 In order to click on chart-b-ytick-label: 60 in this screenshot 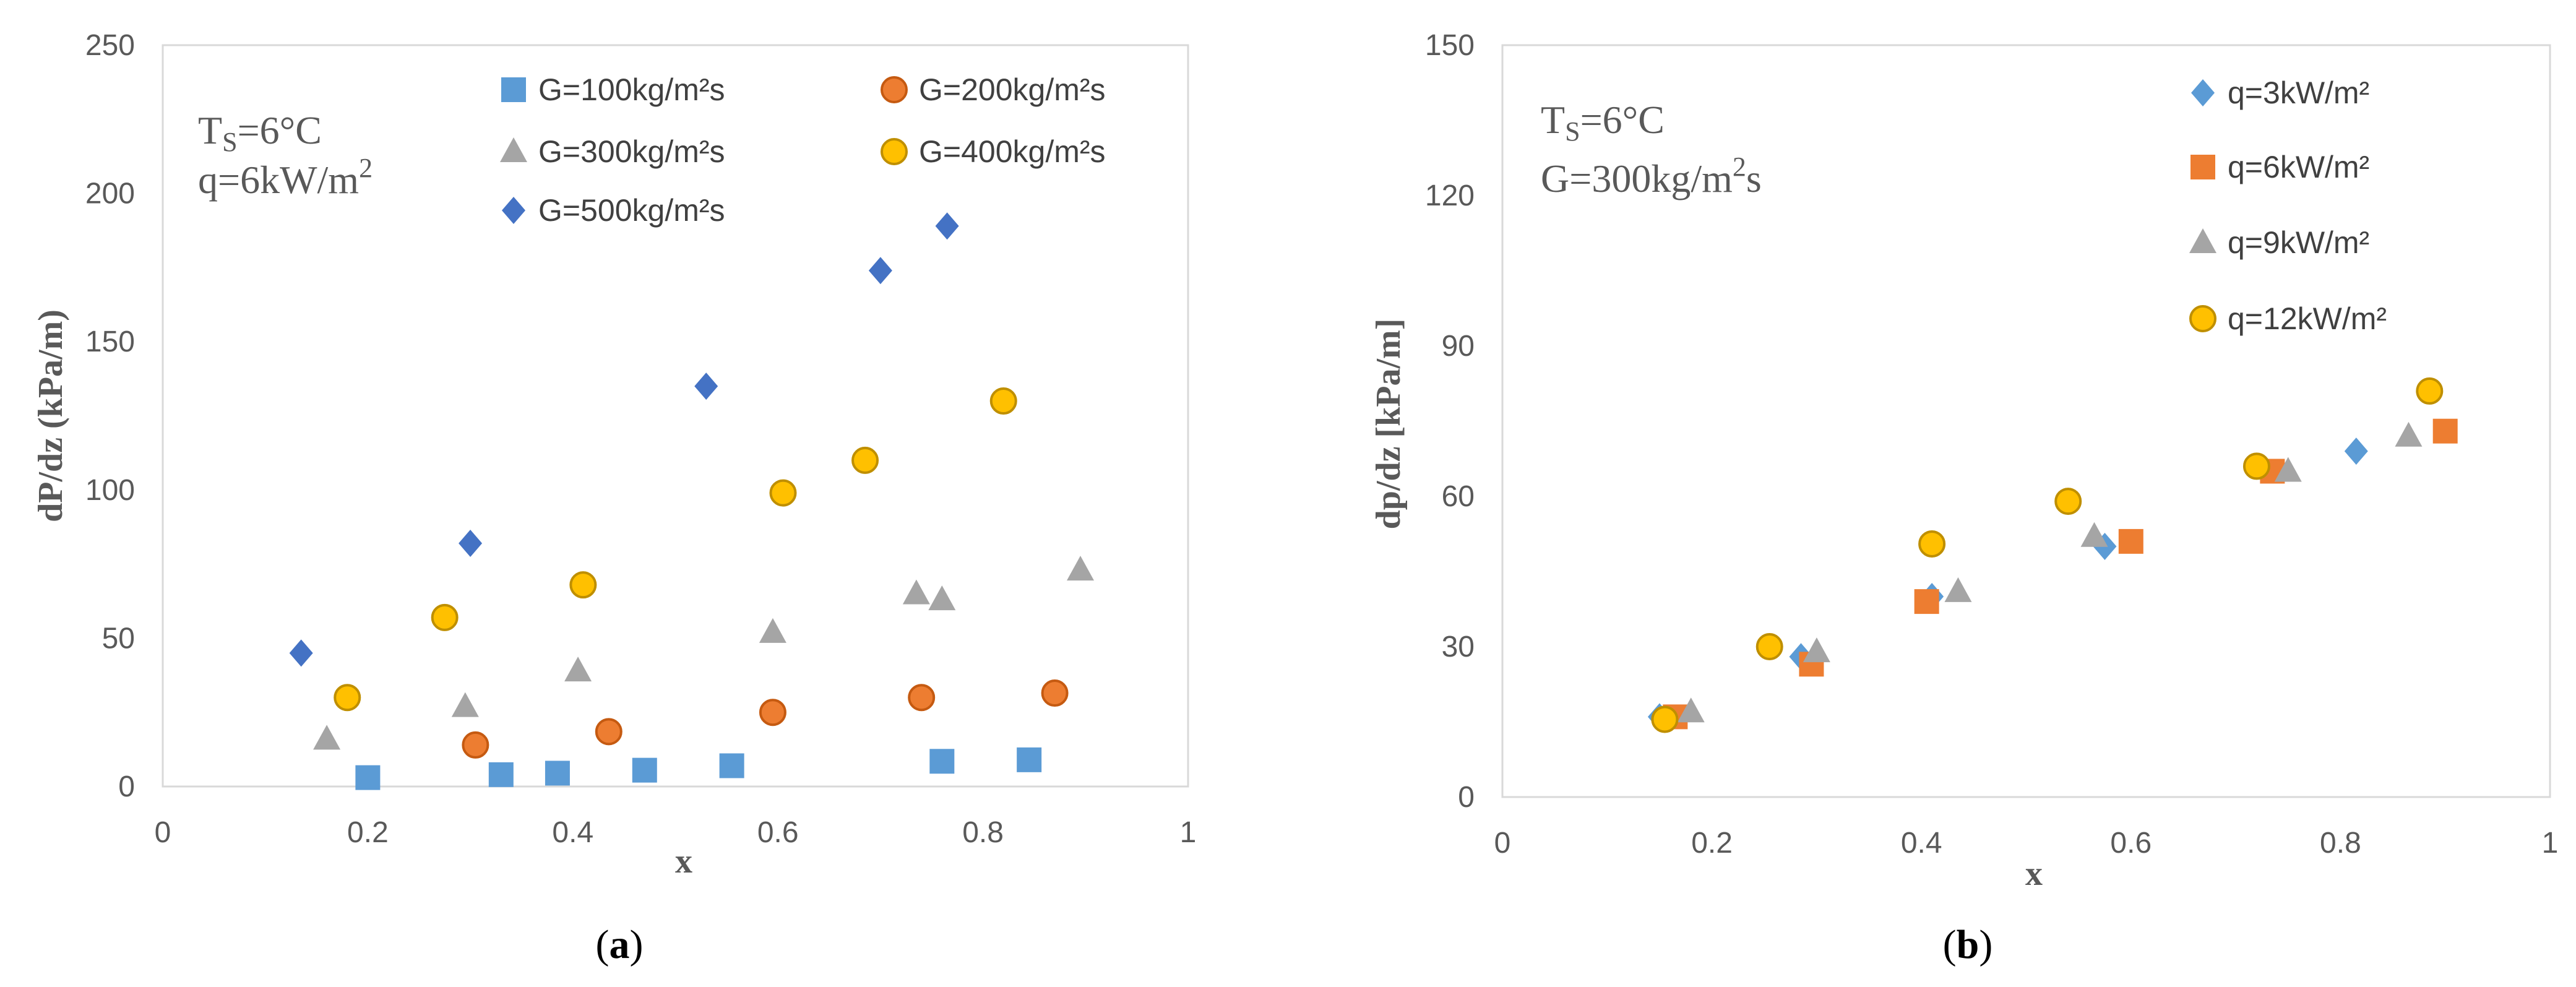, I will do `click(1458, 496)`.